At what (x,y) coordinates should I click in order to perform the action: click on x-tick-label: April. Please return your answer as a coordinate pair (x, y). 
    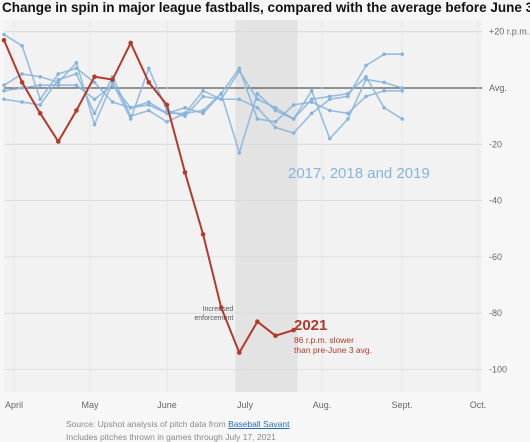
    Looking at the image, I should click on (14, 405).